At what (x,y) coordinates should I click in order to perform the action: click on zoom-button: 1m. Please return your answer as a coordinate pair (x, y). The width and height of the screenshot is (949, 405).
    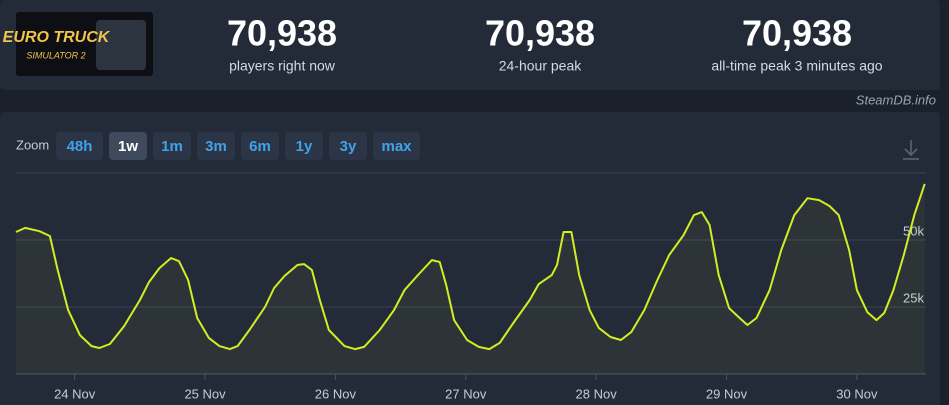
    Looking at the image, I should click on (172, 146).